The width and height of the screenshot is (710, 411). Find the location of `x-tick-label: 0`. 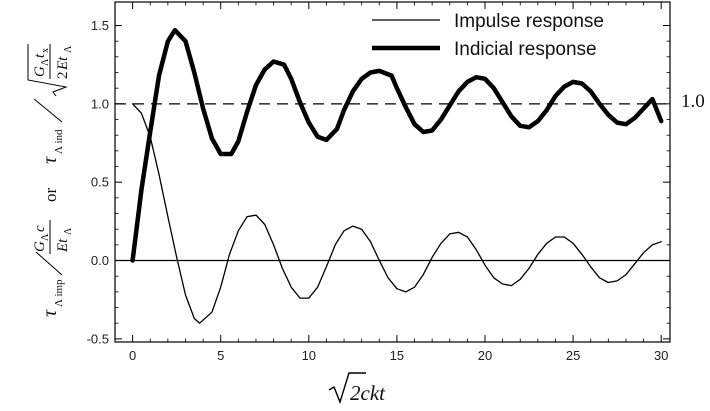

x-tick-label: 0 is located at coordinates (132, 355).